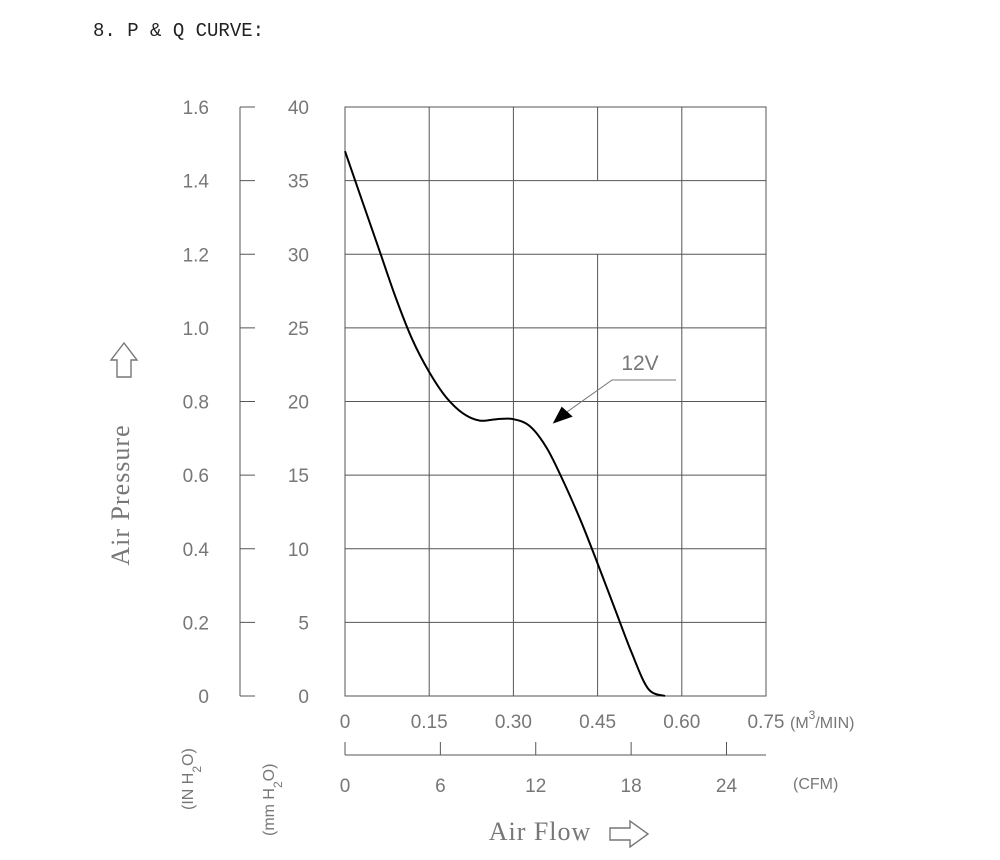 This screenshot has width=1000, height=860. What do you see at coordinates (196, 182) in the screenshot?
I see `y-tick-label-in: 1.4` at bounding box center [196, 182].